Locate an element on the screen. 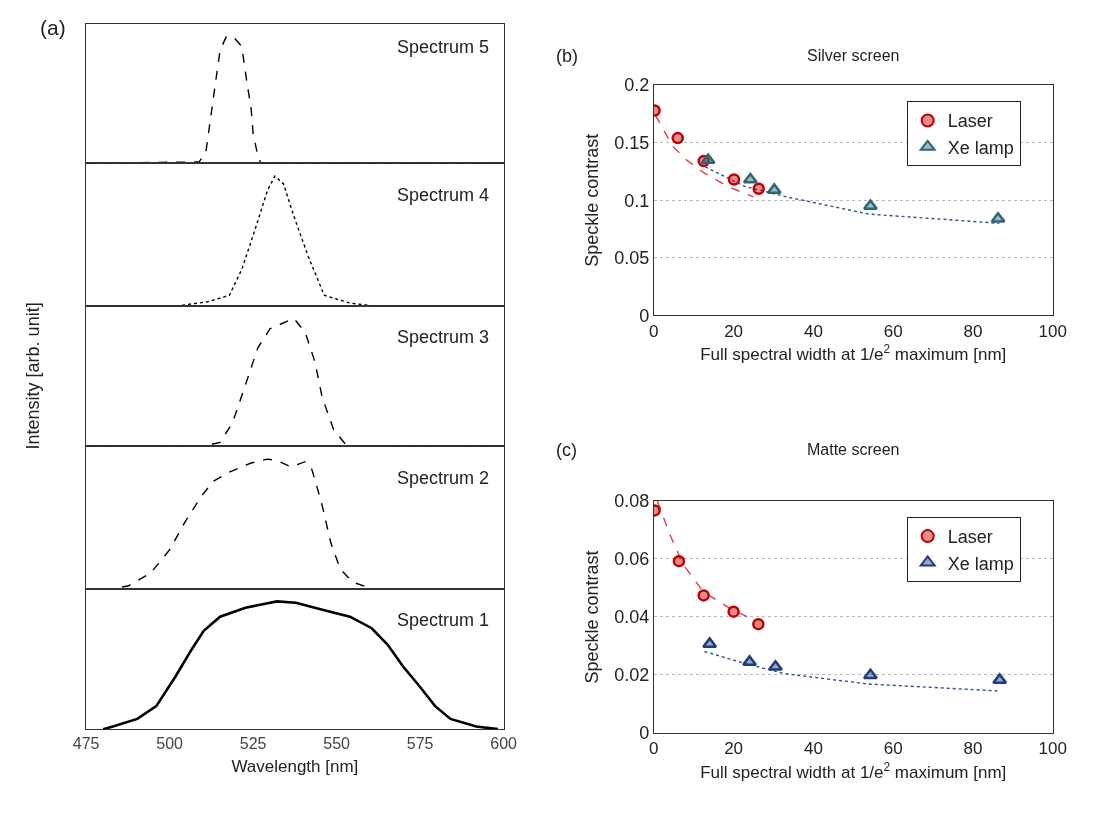 The width and height of the screenshot is (1096, 825). chart-title: Matte screen is located at coordinates (853, 449).